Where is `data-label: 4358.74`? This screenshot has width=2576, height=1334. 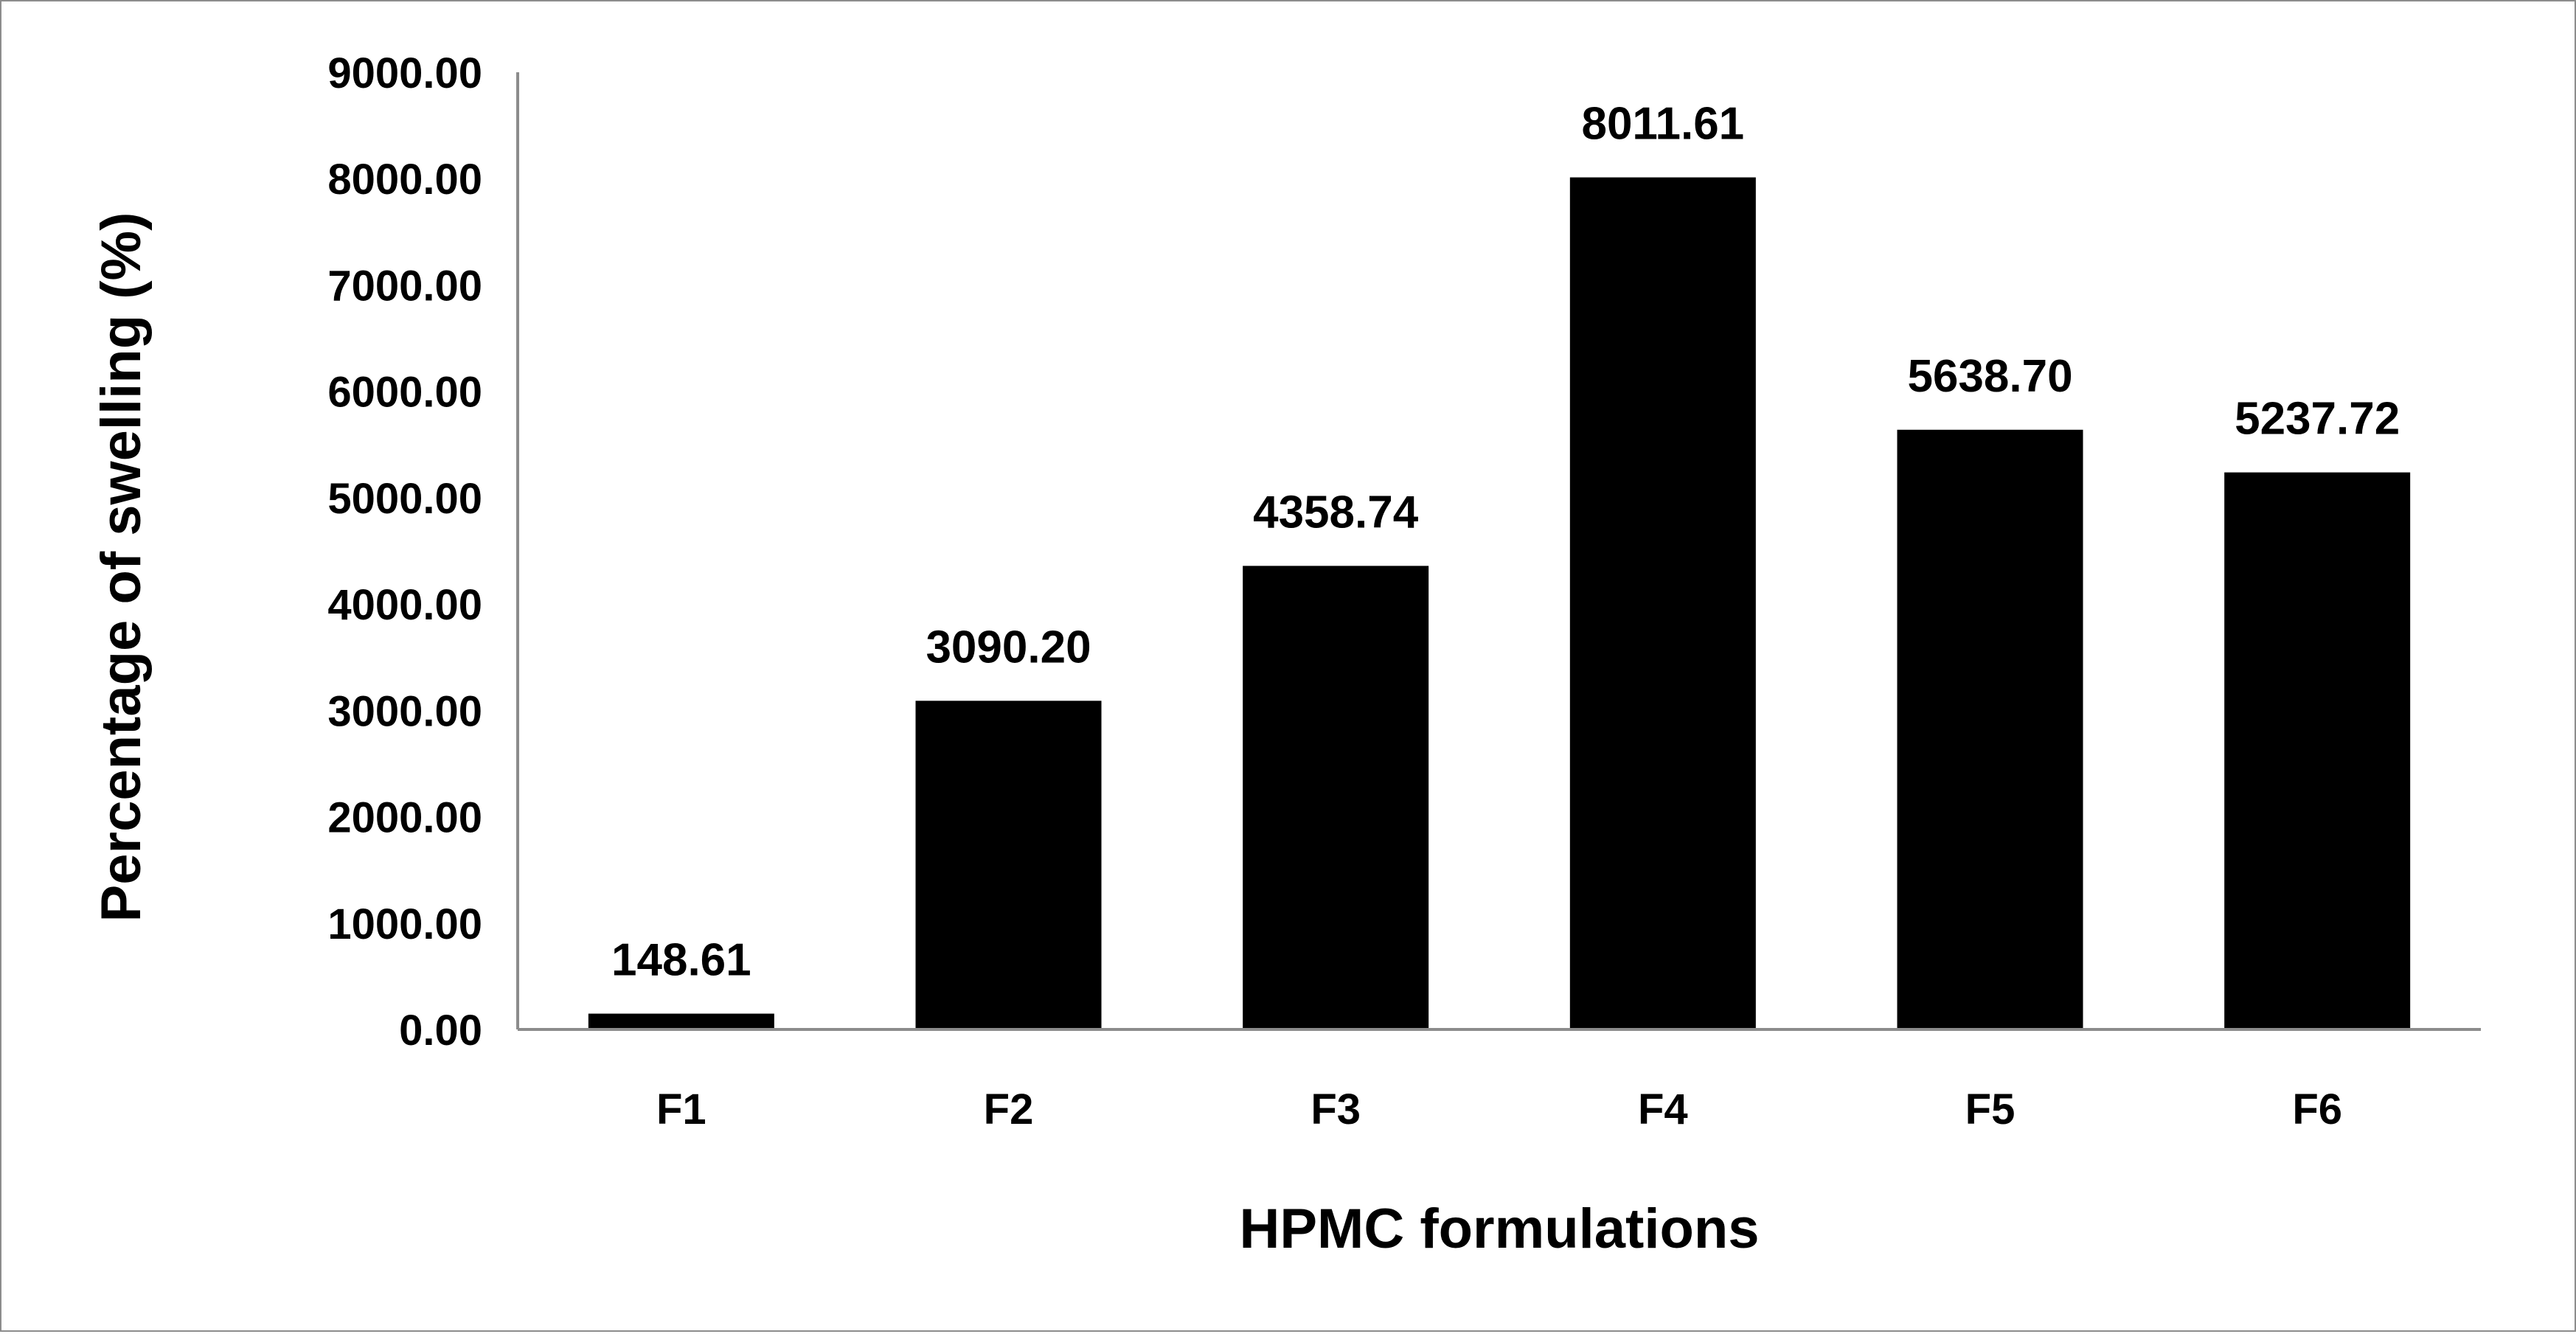 data-label: 4358.74 is located at coordinates (1336, 512).